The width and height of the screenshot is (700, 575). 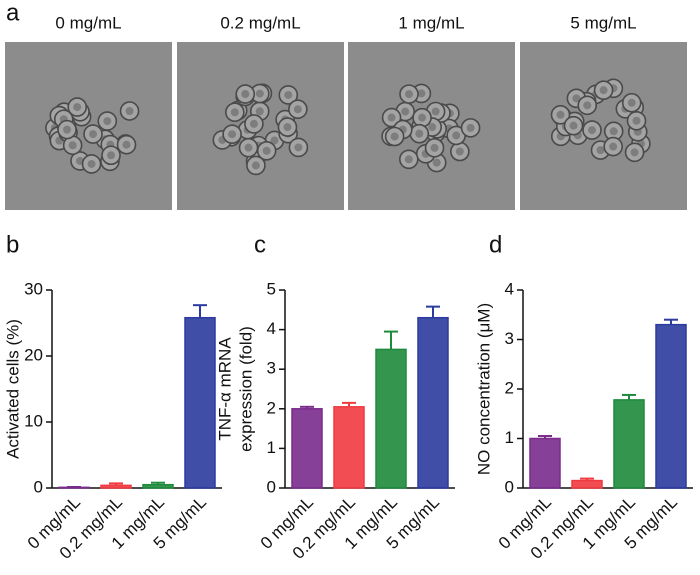 I want to click on image-label: 5 mg/mL, so click(x=603, y=22).